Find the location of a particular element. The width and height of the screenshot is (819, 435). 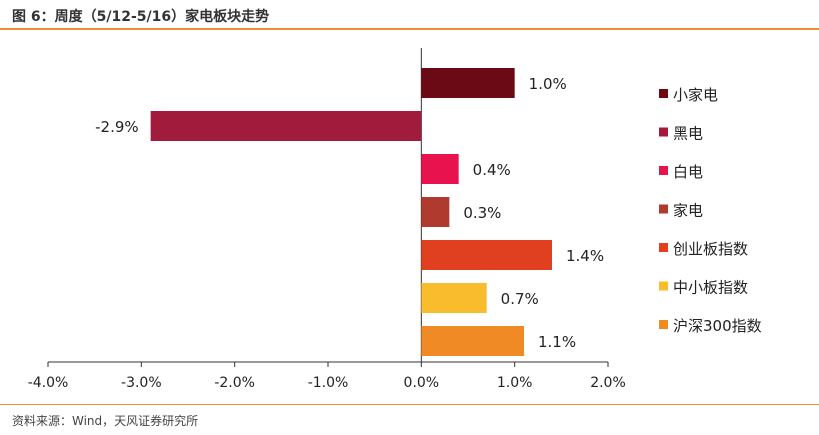

bar-value-label: -2.9% is located at coordinates (117, 127).